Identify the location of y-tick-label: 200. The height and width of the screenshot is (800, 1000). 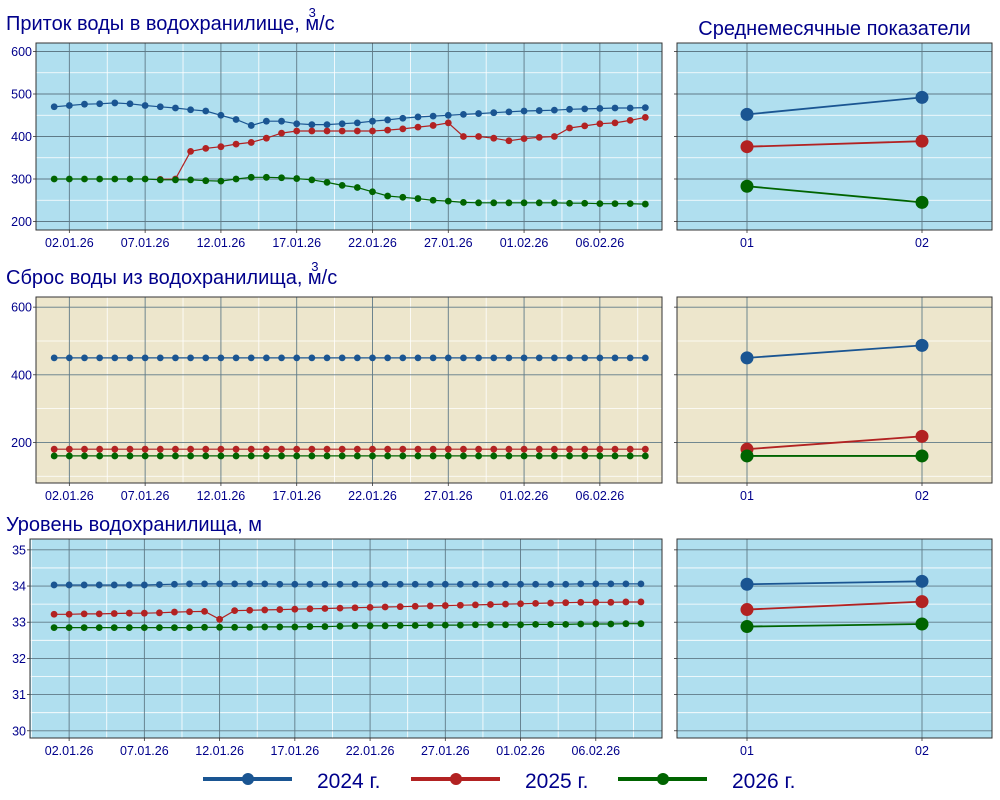
(21, 443).